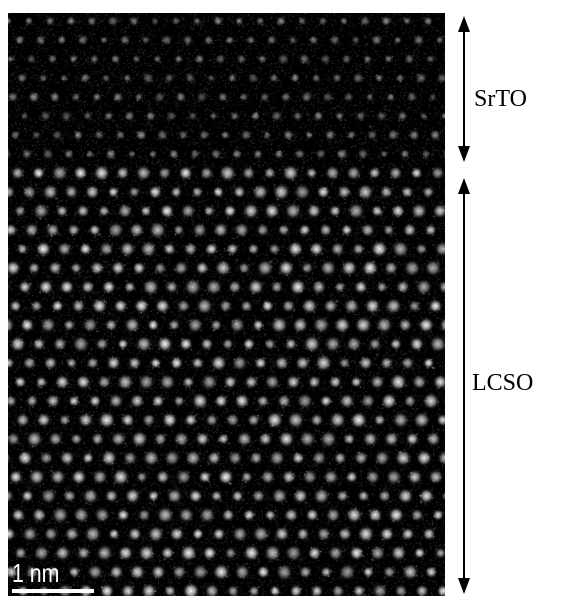  What do you see at coordinates (464, 386) in the screenshot?
I see `lcso-double-arrow` at bounding box center [464, 386].